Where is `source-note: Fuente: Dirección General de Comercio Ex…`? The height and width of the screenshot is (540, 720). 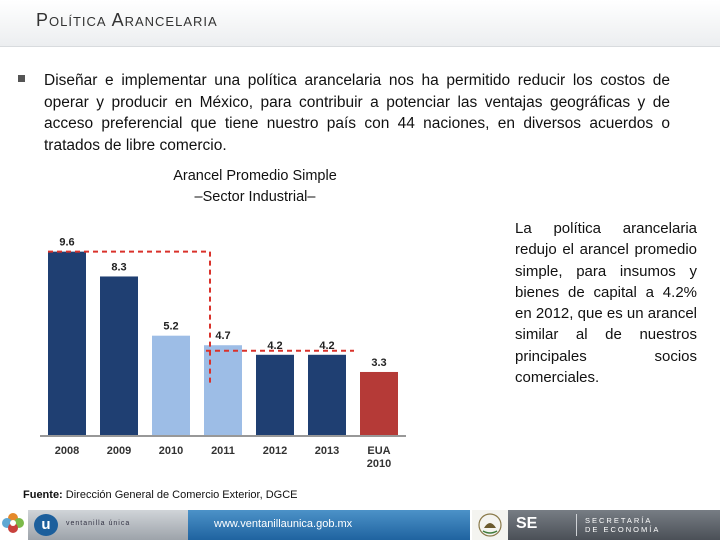
source-note: Fuente: Dirección General de Comercio Ex… is located at coordinates (160, 495).